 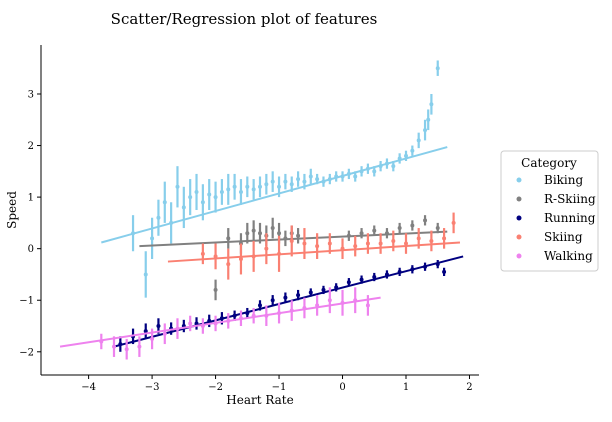 What do you see at coordinates (279, 387) in the screenshot?
I see `x-tick-label: −1` at bounding box center [279, 387].